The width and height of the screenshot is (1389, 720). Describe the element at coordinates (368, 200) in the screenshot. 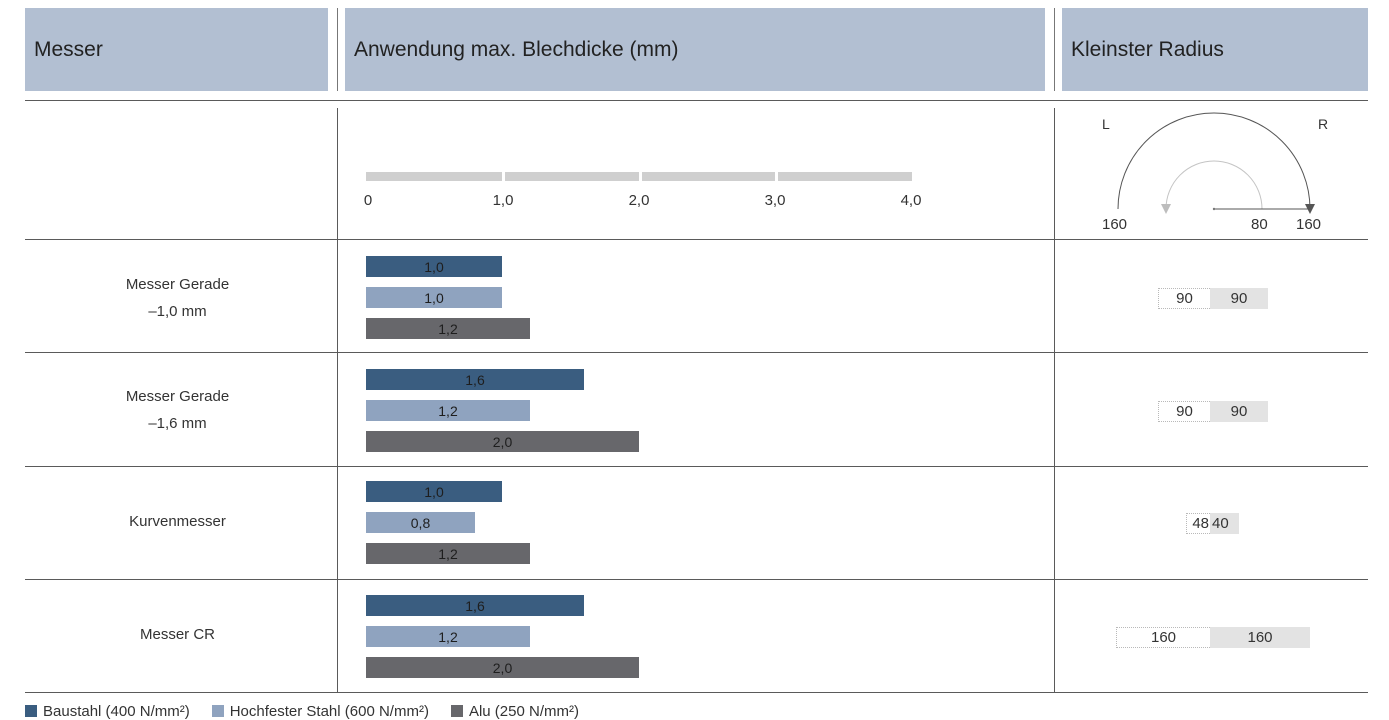

I see `tick-label-0: 0` at that location.